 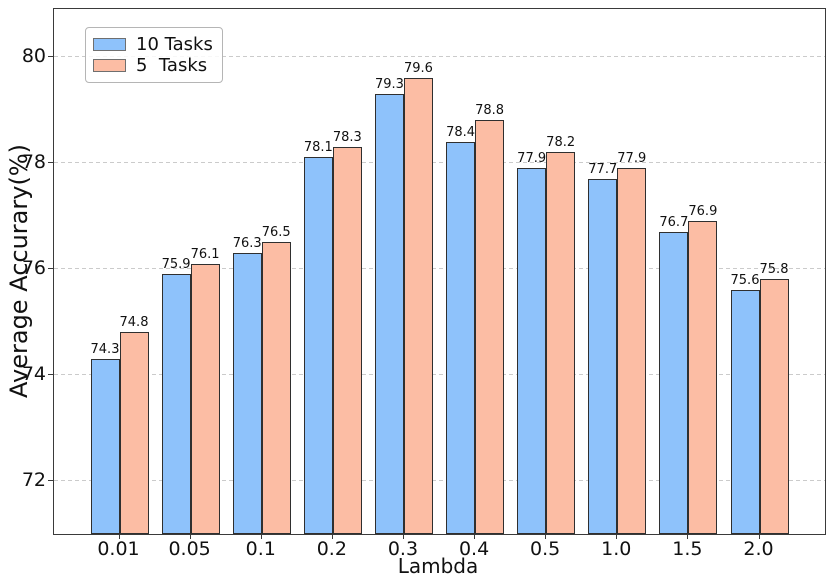 I want to click on x-tick-label: 0.4, so click(x=474, y=549).